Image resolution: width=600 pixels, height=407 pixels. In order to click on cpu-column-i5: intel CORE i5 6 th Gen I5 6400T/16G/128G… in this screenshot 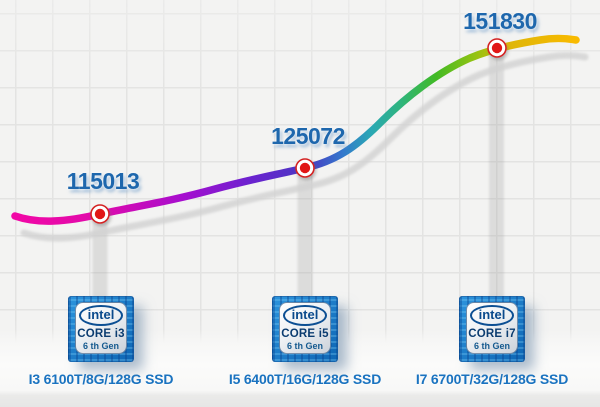, I will do `click(305, 341)`.